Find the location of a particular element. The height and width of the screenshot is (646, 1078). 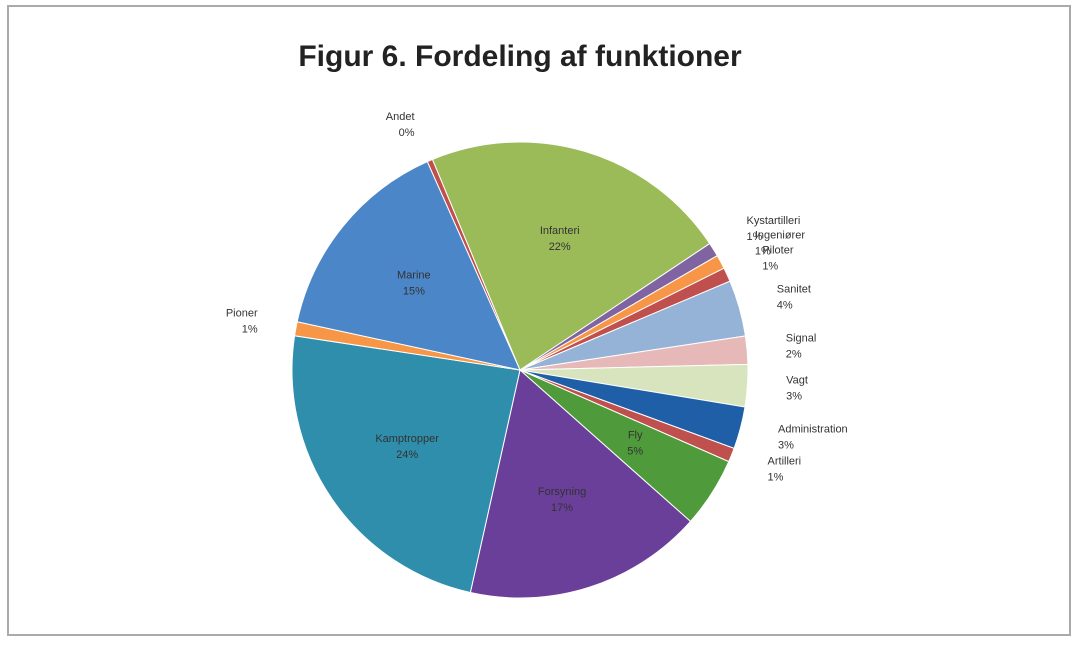

slice-label: Infanteri is located at coordinates (560, 231).